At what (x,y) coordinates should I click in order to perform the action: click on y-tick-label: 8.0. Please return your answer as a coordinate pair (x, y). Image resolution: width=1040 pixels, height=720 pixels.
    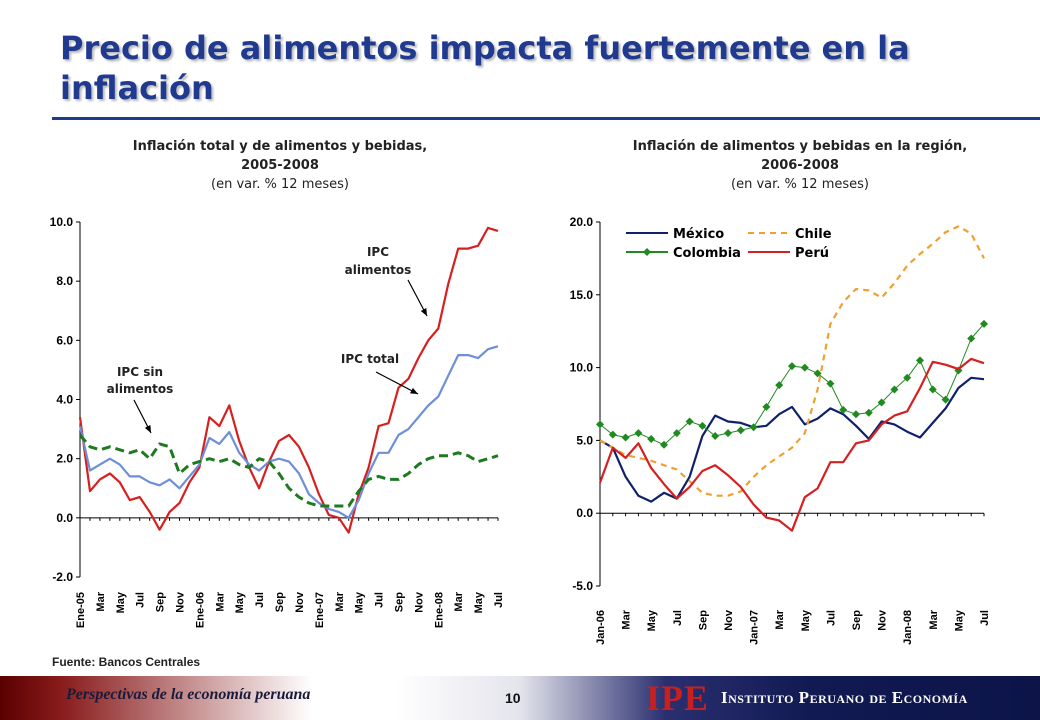
    Looking at the image, I should click on (64, 281).